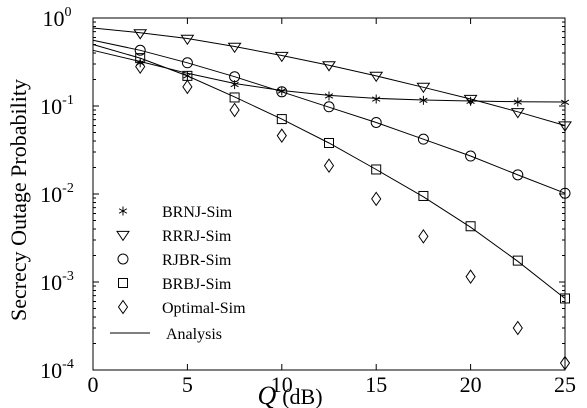 This screenshot has height=408, width=587. I want to click on x-tick-label: 15, so click(376, 384).